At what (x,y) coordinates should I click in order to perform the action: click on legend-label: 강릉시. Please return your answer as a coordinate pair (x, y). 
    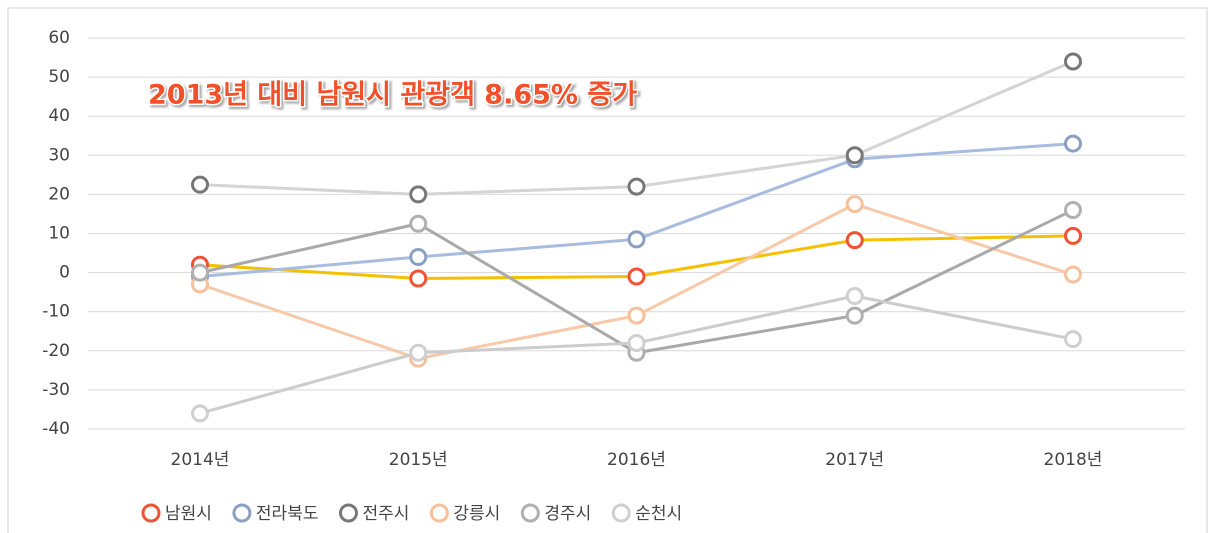
    Looking at the image, I should click on (476, 514).